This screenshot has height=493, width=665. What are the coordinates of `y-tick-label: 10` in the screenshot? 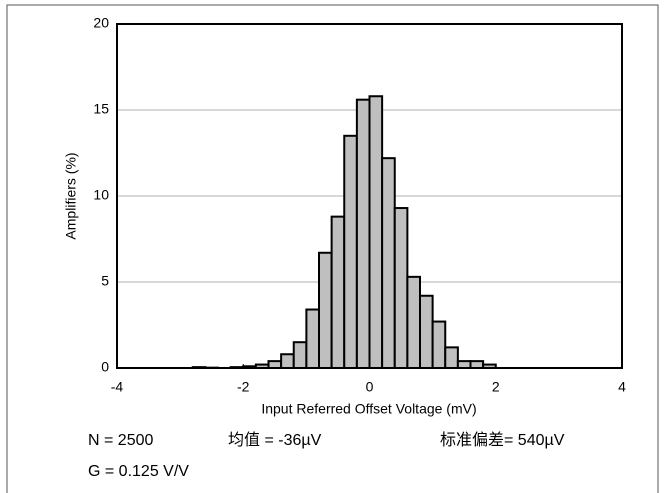 It's located at (101, 195).